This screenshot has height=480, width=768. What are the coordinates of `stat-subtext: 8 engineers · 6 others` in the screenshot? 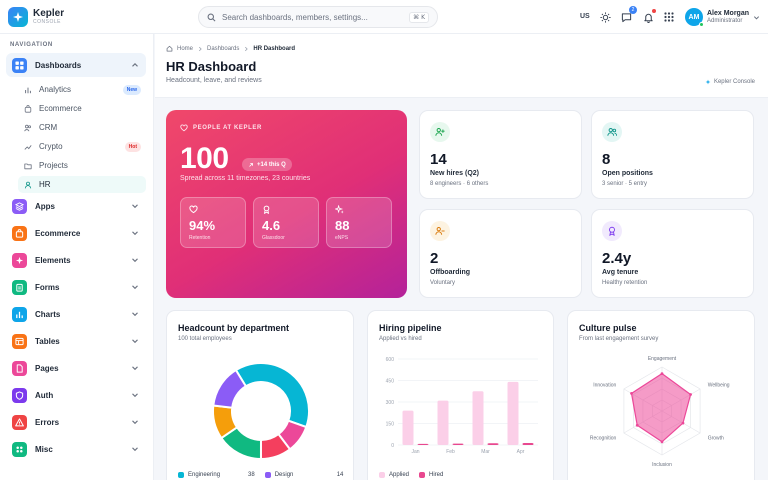 It's located at (459, 184).